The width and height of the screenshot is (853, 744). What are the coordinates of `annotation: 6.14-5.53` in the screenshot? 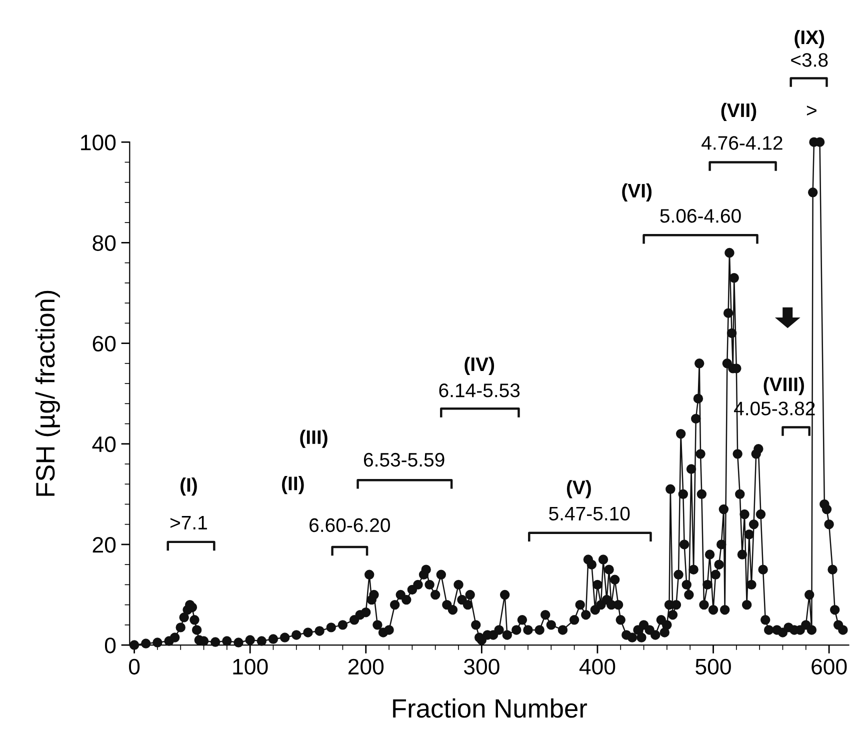 It's located at (479, 391).